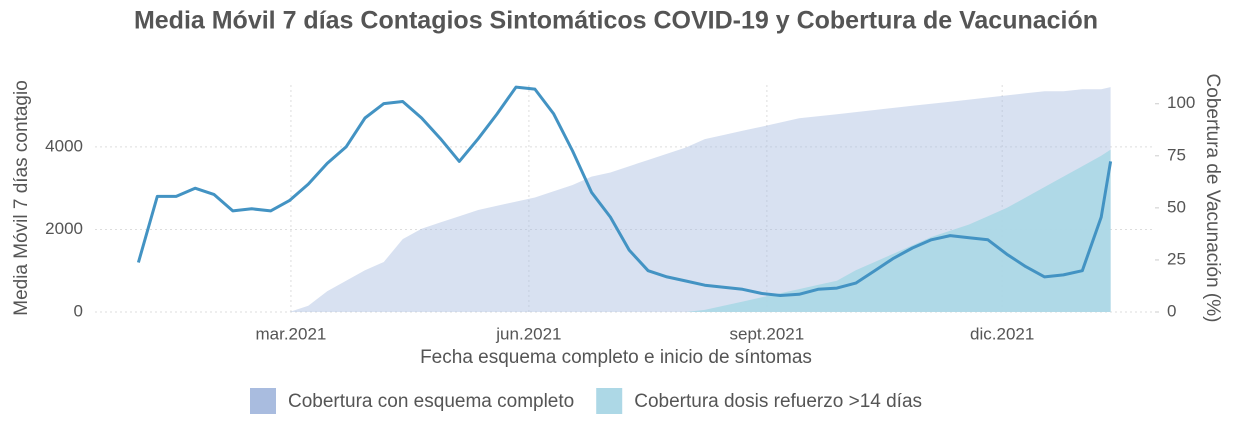 Image resolution: width=1233 pixels, height=423 pixels. I want to click on y2-tick-label: 0, so click(1171, 310).